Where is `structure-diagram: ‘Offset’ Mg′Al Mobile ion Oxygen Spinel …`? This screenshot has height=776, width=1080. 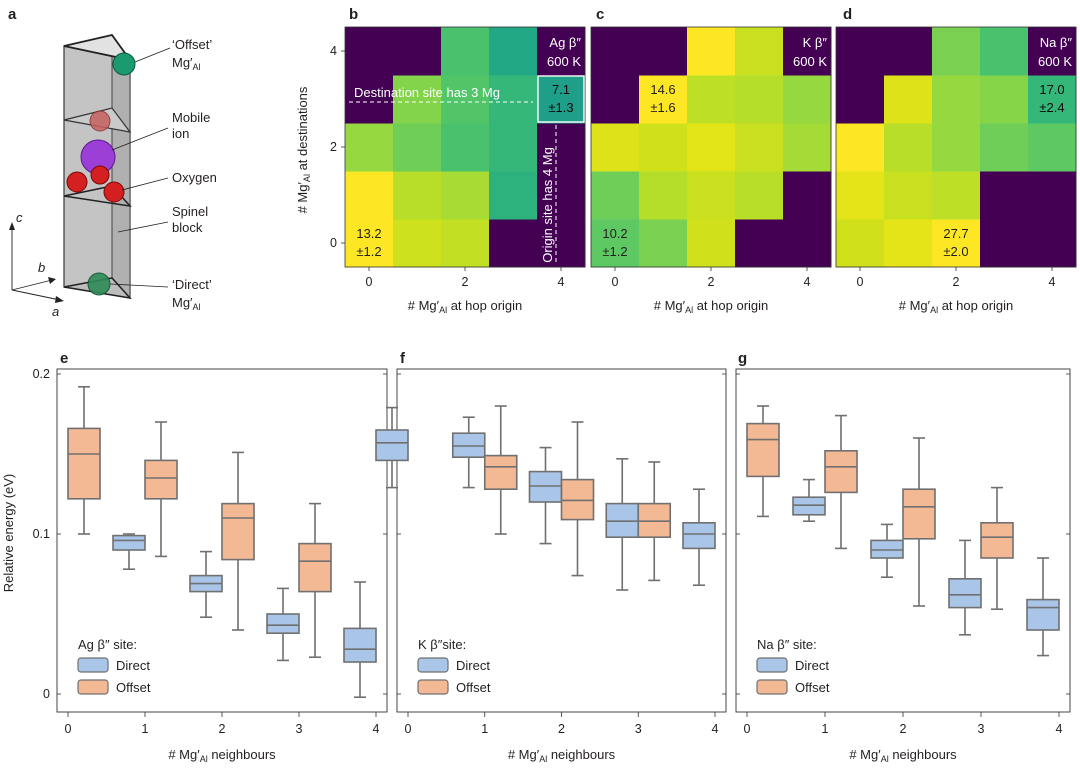
structure-diagram: ‘Offset’ Mg′Al Mobile ion Oxygen Spinel … is located at coordinates (113, 176).